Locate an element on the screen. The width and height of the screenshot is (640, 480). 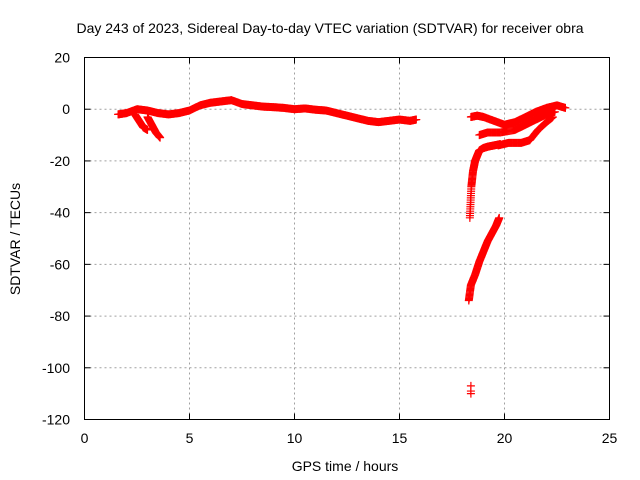
x-tick-label: 25 is located at coordinates (610, 438).